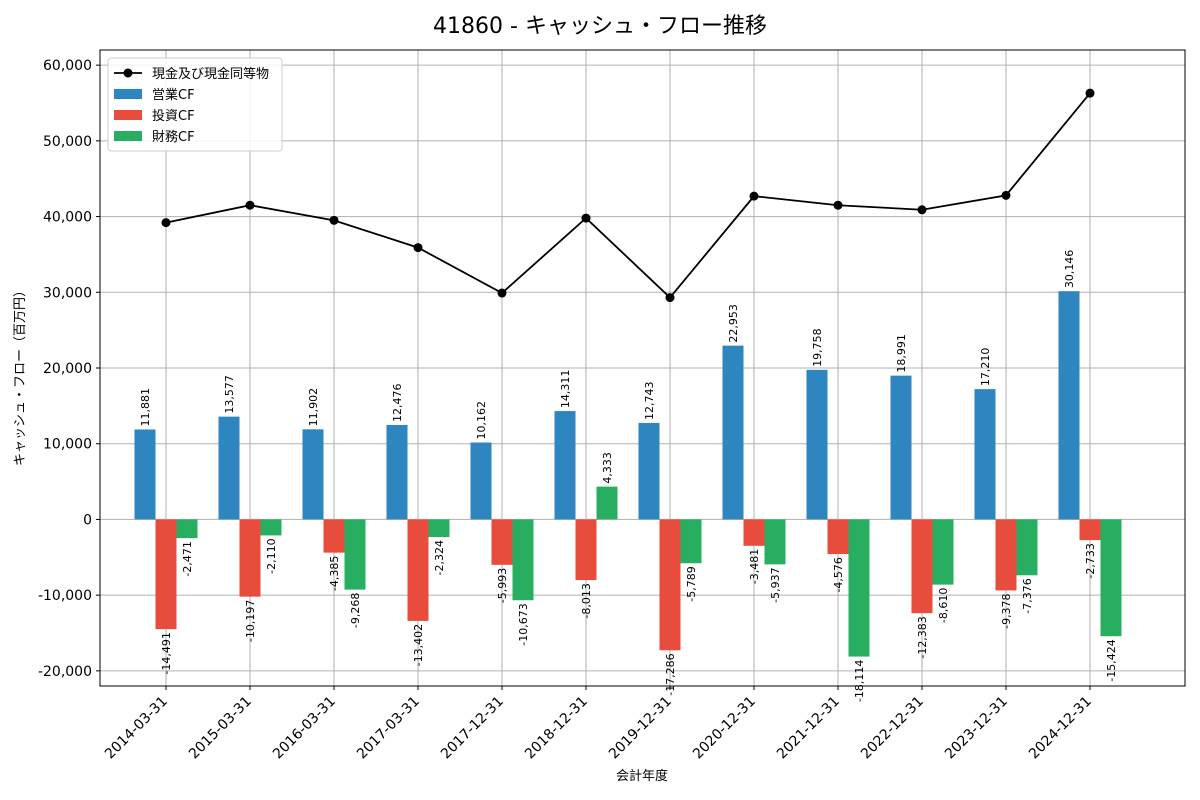 This screenshot has height=800, width=1200. I want to click on x-tick-label: 2014-03-31, so click(136, 728).